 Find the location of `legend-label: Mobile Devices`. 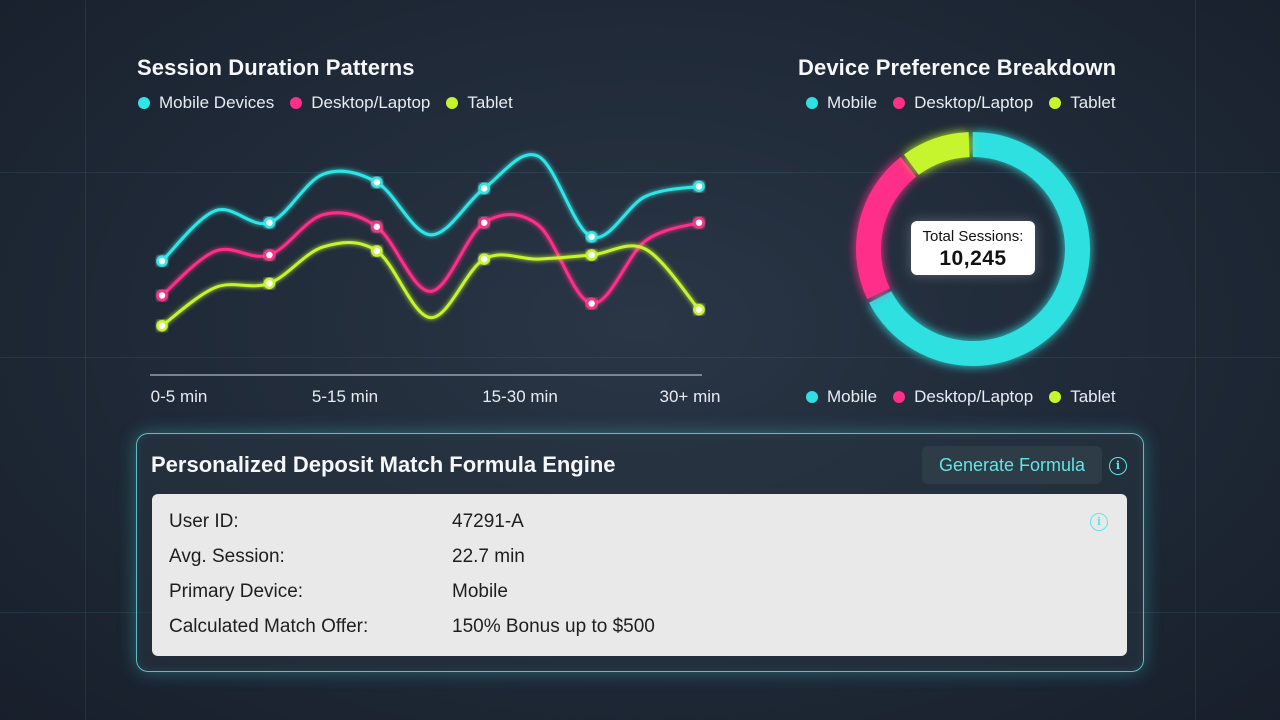

legend-label: Mobile Devices is located at coordinates (217, 102).